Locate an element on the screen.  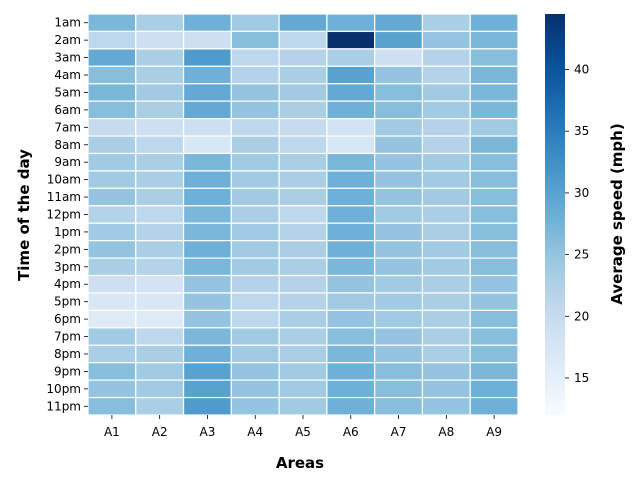
colorbar-tick-label: 15 is located at coordinates (581, 378).